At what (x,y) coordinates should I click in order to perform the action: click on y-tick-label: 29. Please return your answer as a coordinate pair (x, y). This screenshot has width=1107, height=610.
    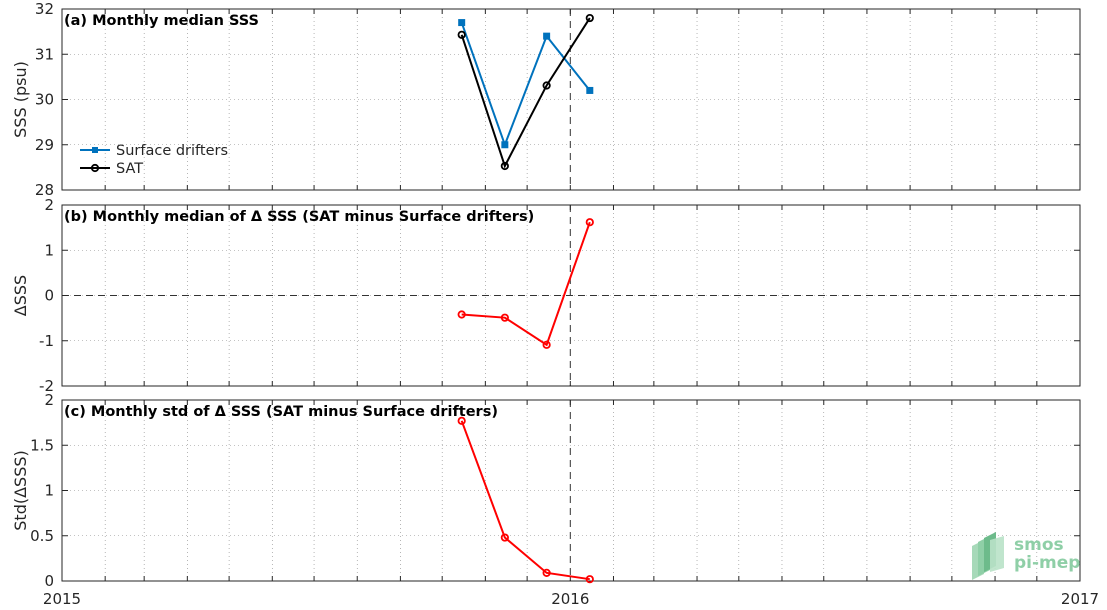
    Looking at the image, I should click on (44, 145).